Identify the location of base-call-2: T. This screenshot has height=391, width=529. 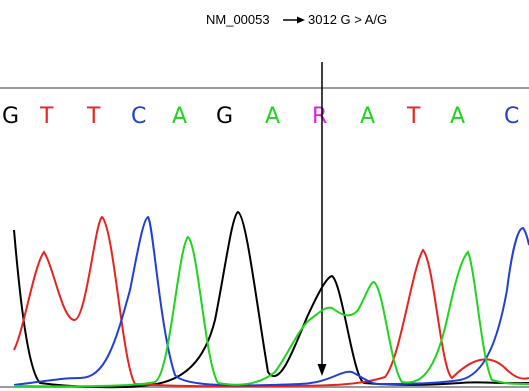
(46, 116).